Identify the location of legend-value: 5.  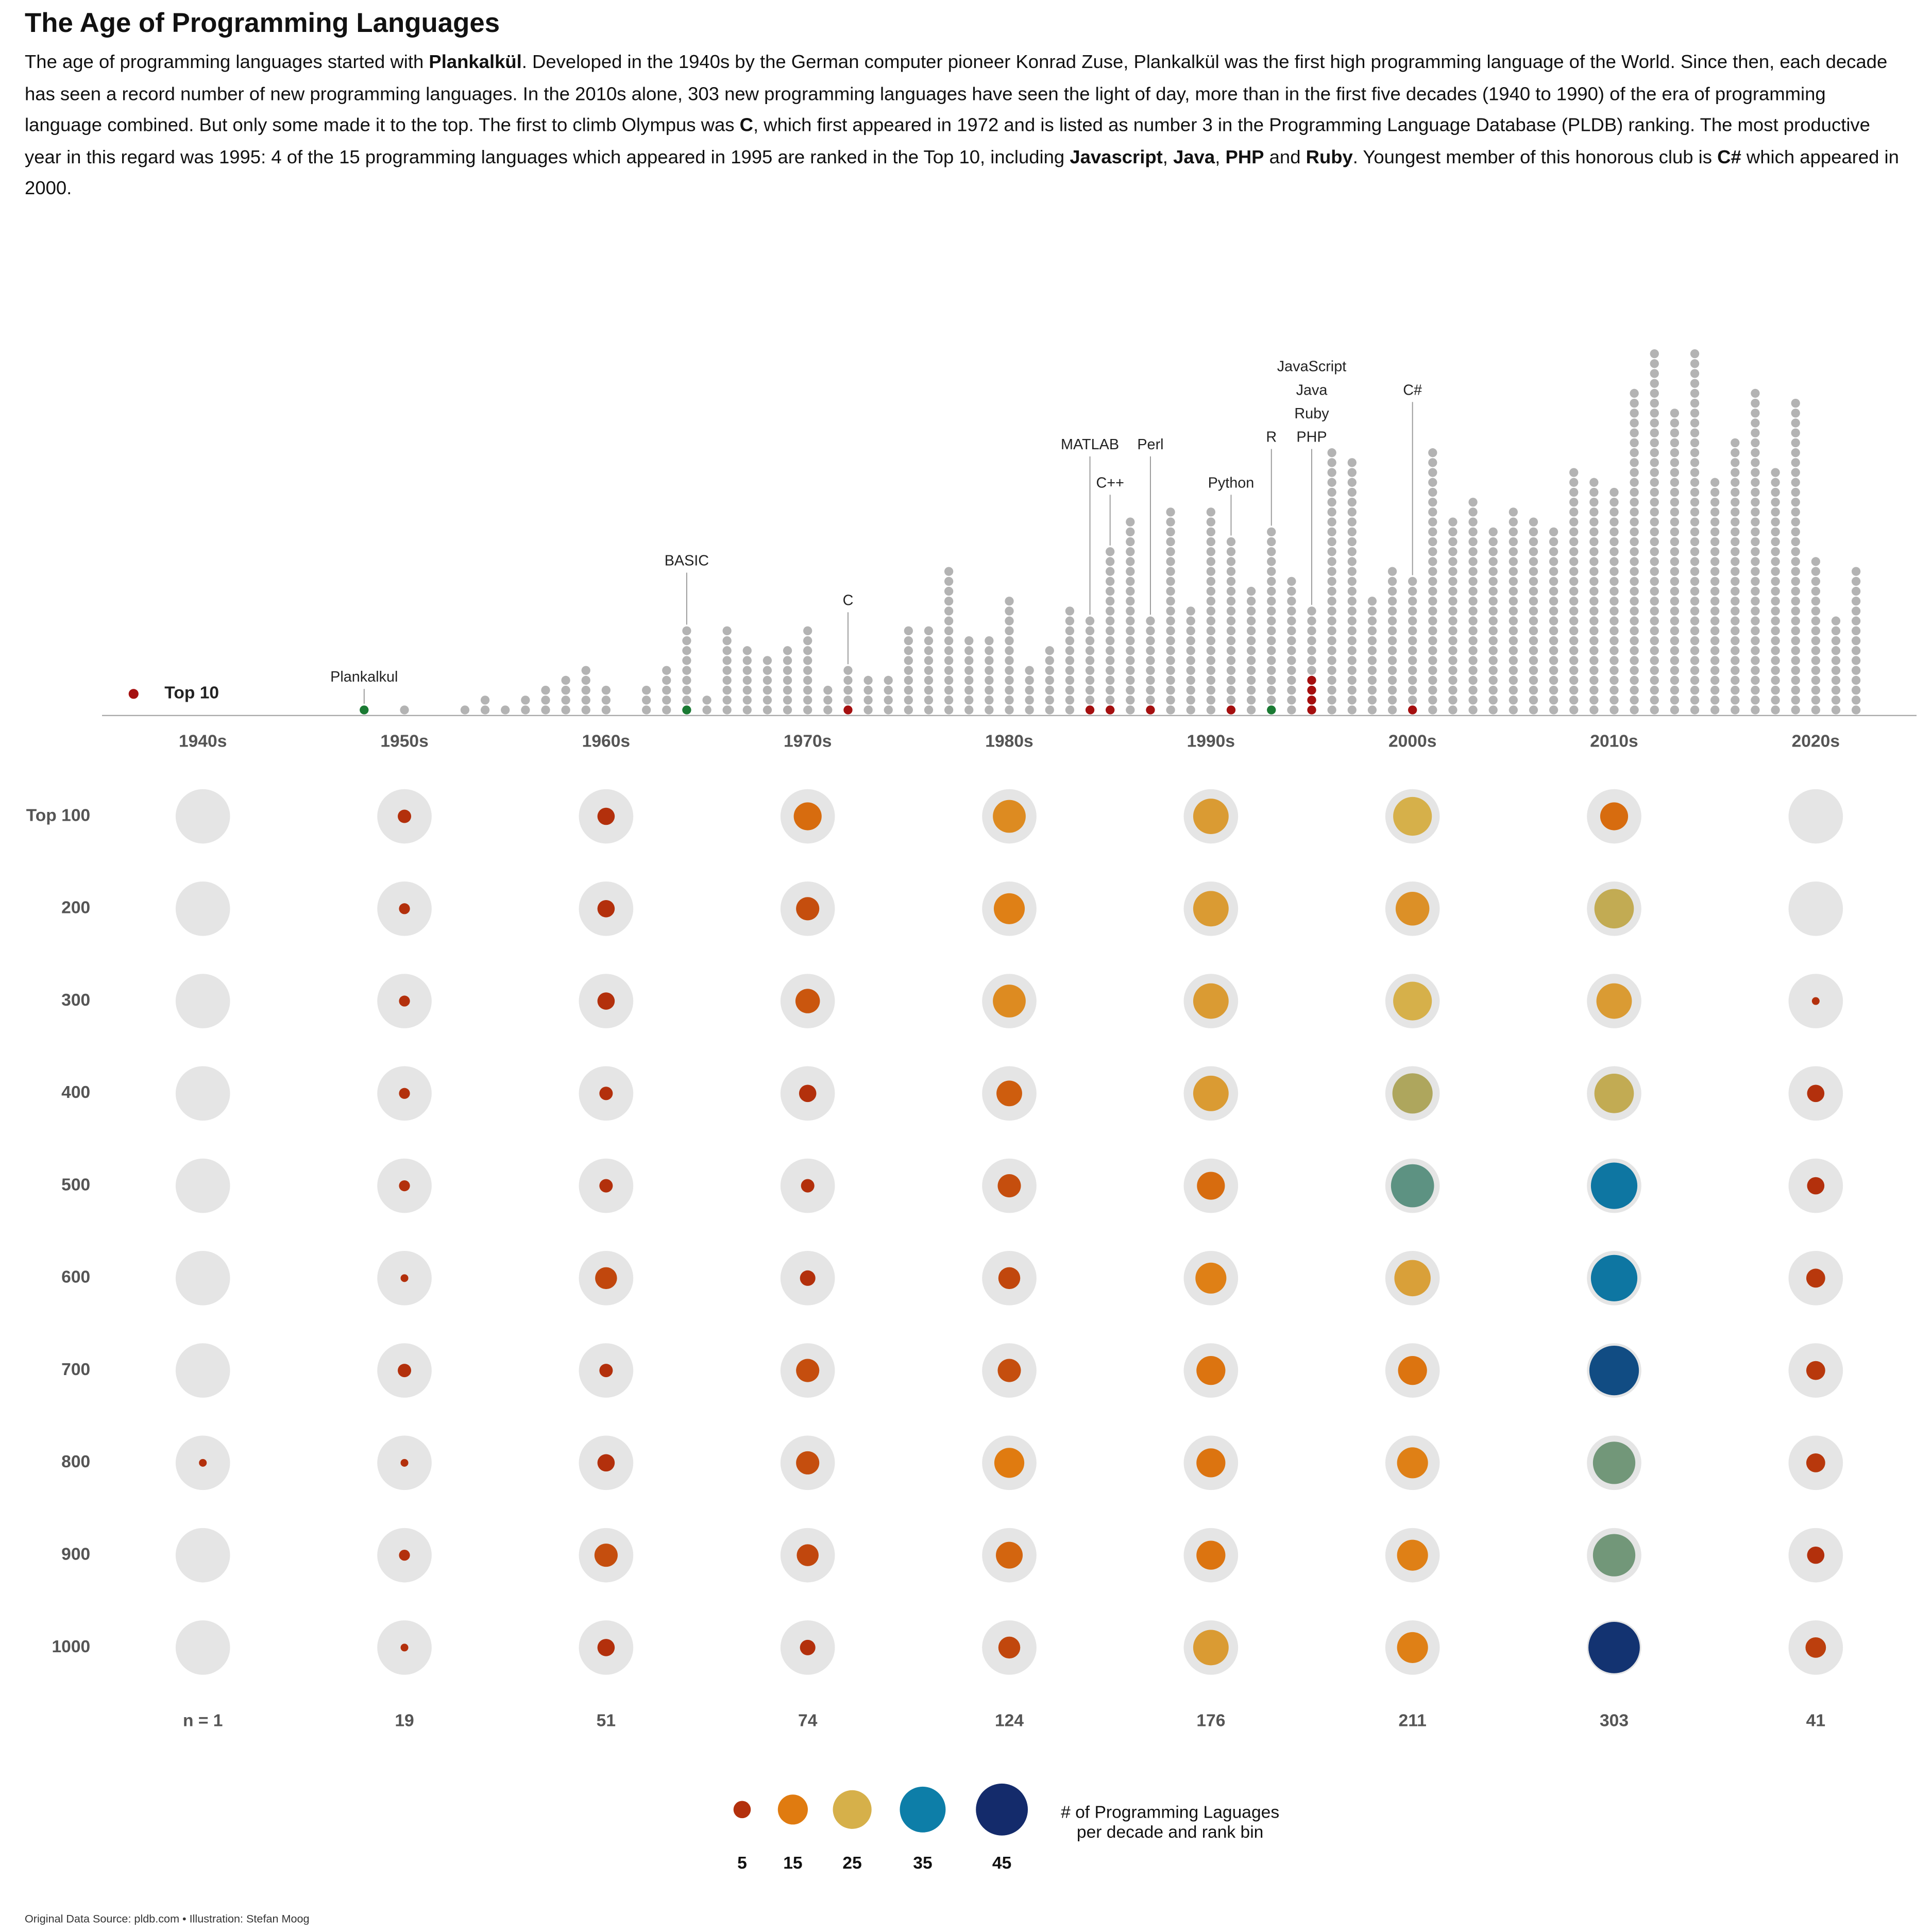
(742, 1863).